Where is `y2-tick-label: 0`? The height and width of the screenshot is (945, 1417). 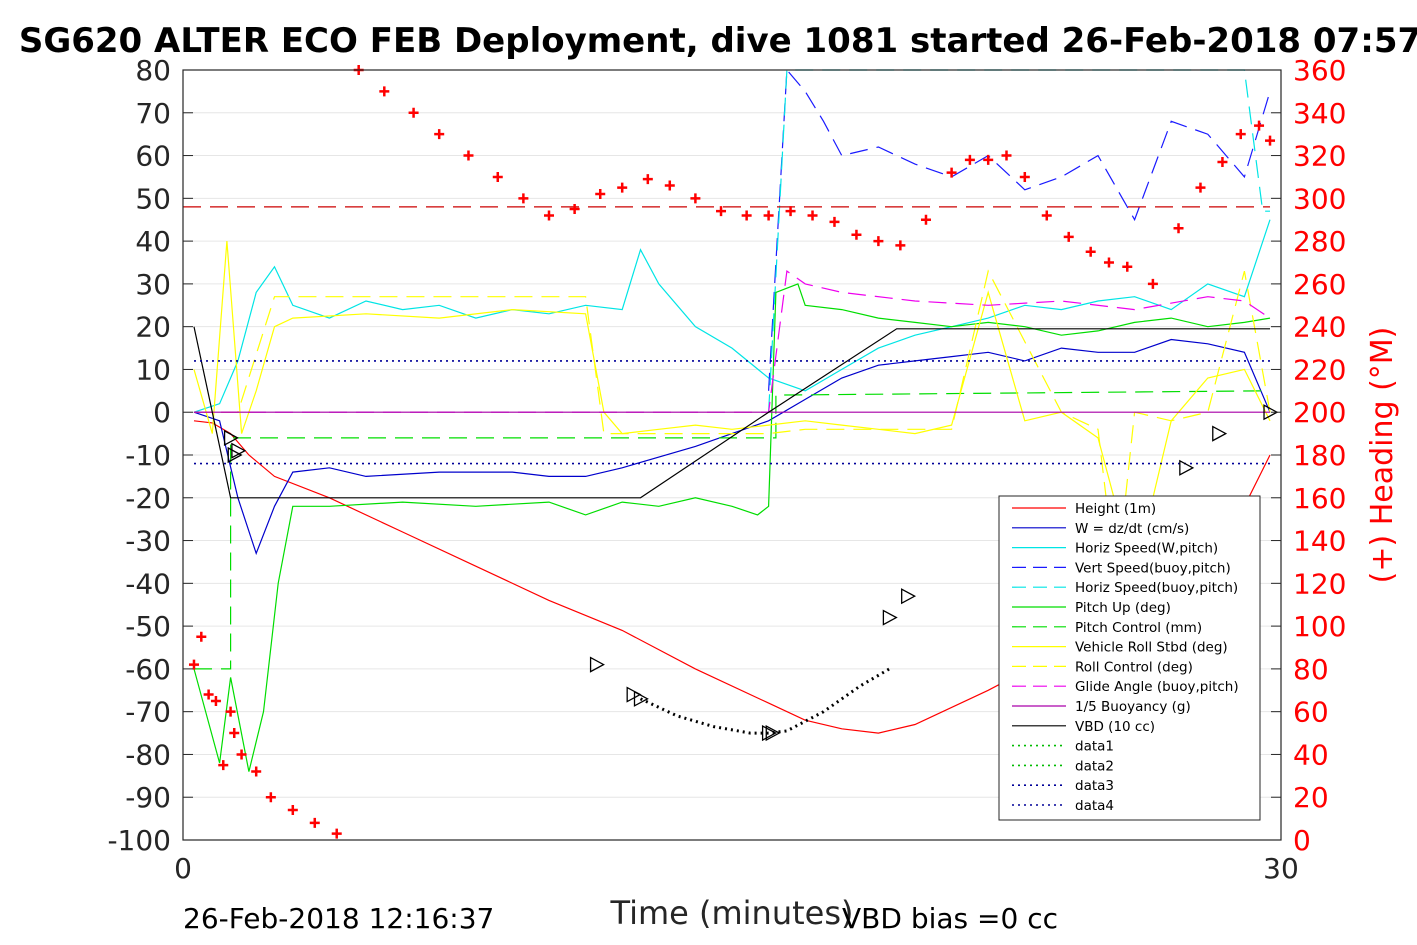 y2-tick-label: 0 is located at coordinates (1302, 840).